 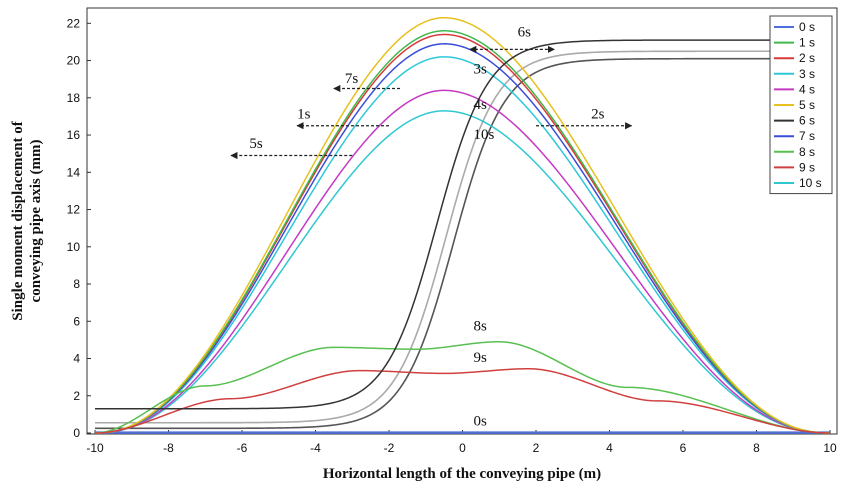 I want to click on legend: 0 s 1 s2 s 3 s4 s 5 s 6 s7 s 8 s9 s 10 s, so click(x=801, y=105).